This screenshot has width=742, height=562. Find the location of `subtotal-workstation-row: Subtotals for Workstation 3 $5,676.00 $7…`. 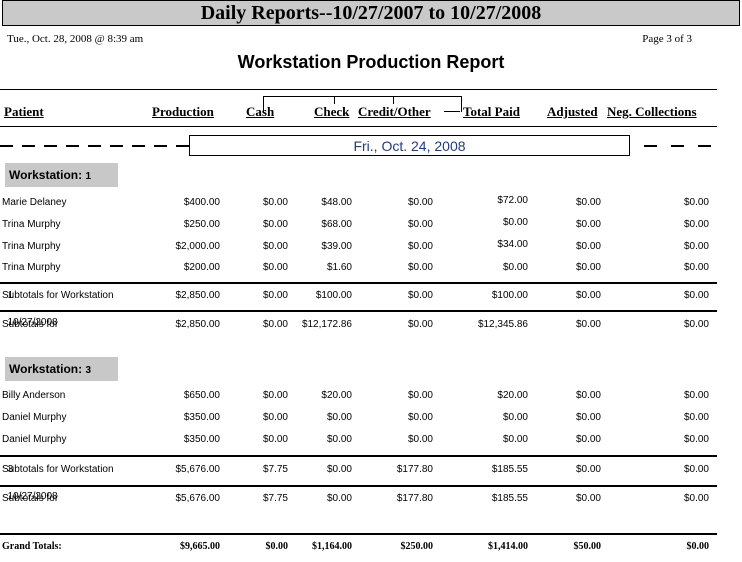

subtotal-workstation-row: Subtotals for Workstation 3 $5,676.00 $7… is located at coordinates (371, 471).